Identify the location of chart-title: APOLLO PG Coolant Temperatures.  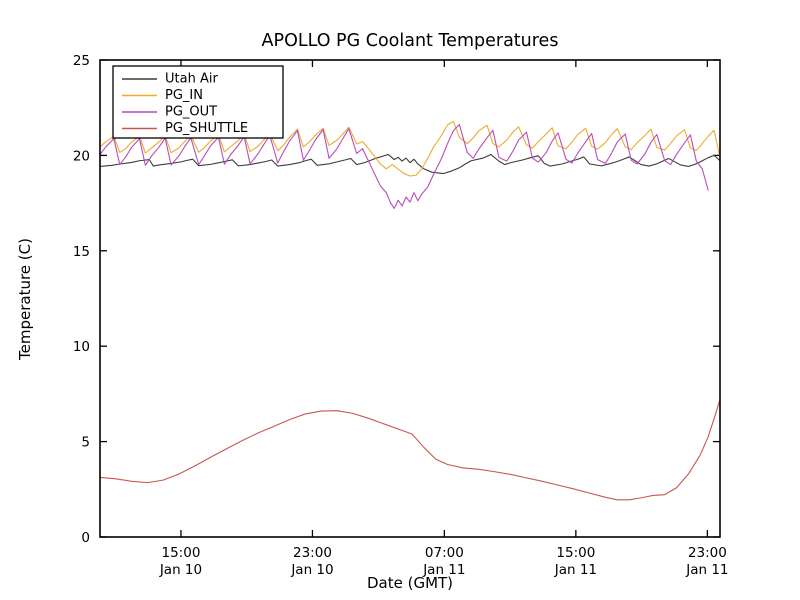
(410, 41).